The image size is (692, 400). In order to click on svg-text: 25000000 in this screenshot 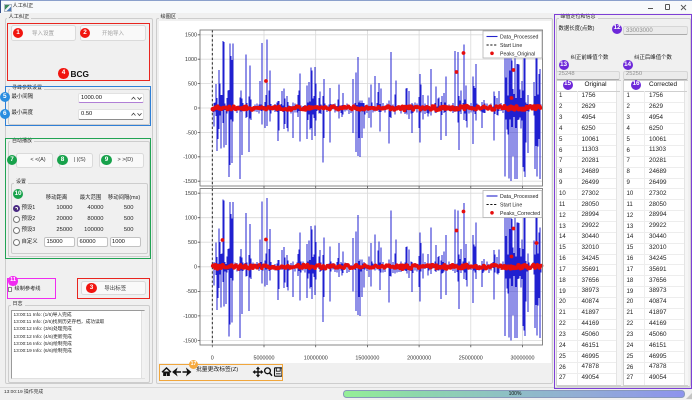, I will do `click(470, 359)`.